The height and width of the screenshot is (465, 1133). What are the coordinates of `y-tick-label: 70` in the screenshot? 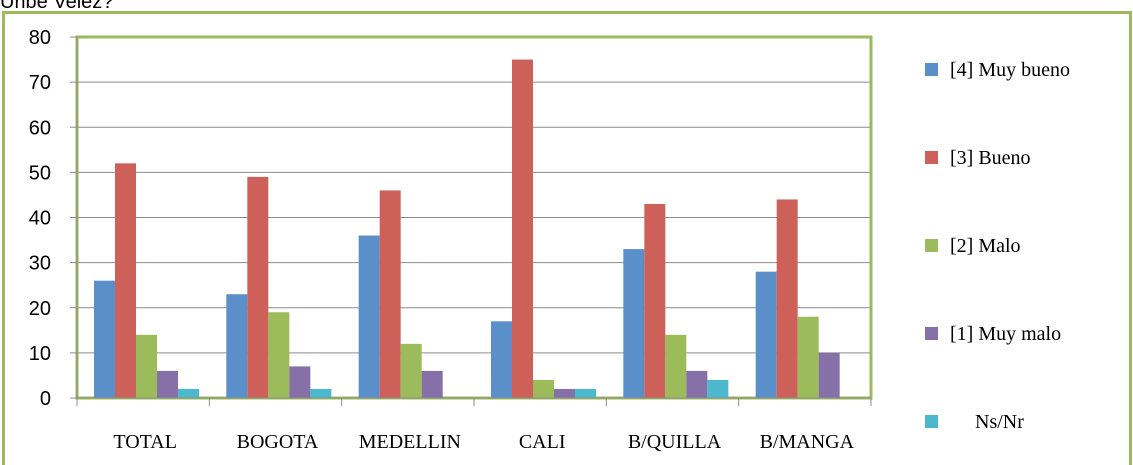 It's located at (40, 83).